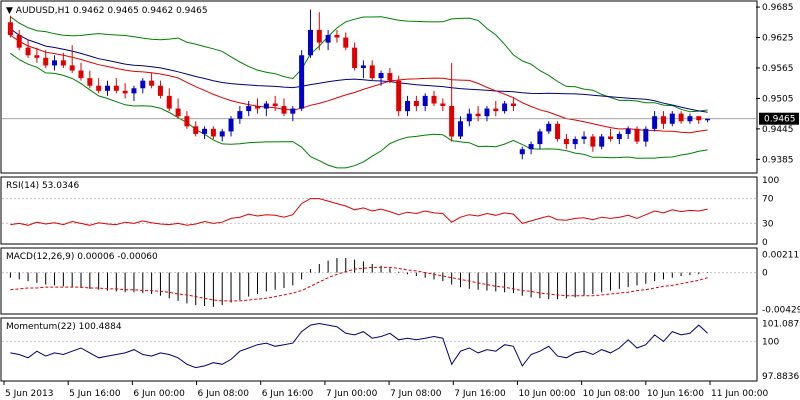 The width and height of the screenshot is (800, 400). I want to click on time-tick-label: 10 Jun 00:00, so click(546, 394).